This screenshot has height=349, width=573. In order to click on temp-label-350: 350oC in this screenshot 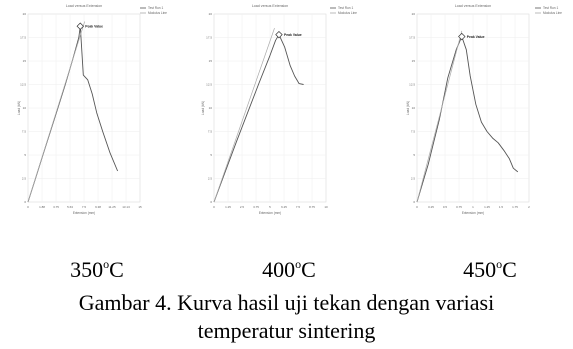, I will do `click(97, 270)`.